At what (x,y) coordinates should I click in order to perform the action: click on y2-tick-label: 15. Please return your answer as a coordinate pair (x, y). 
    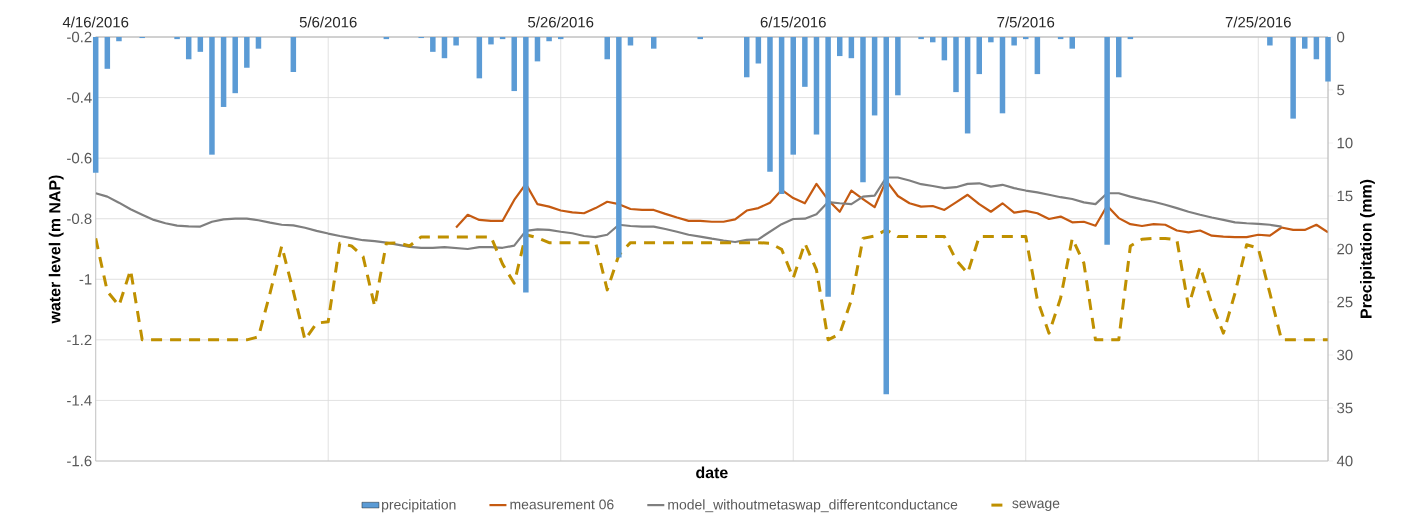
    Looking at the image, I should click on (1345, 196).